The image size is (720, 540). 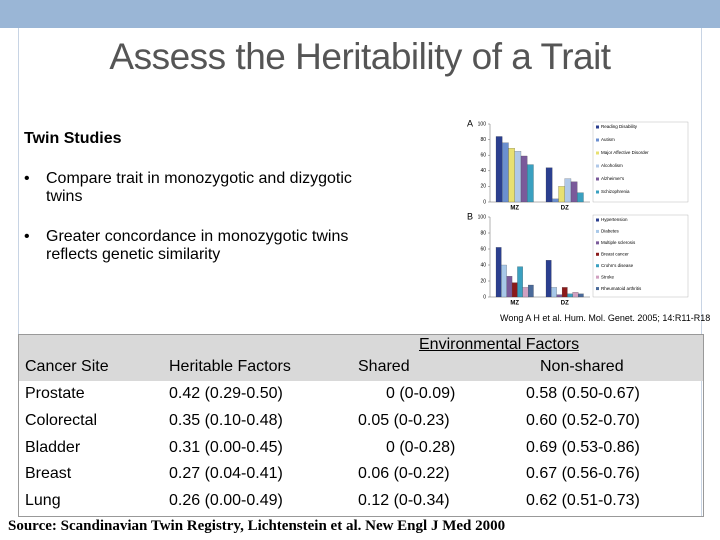 What do you see at coordinates (614, 219) in the screenshot?
I see `legend-label: Hypertension` at bounding box center [614, 219].